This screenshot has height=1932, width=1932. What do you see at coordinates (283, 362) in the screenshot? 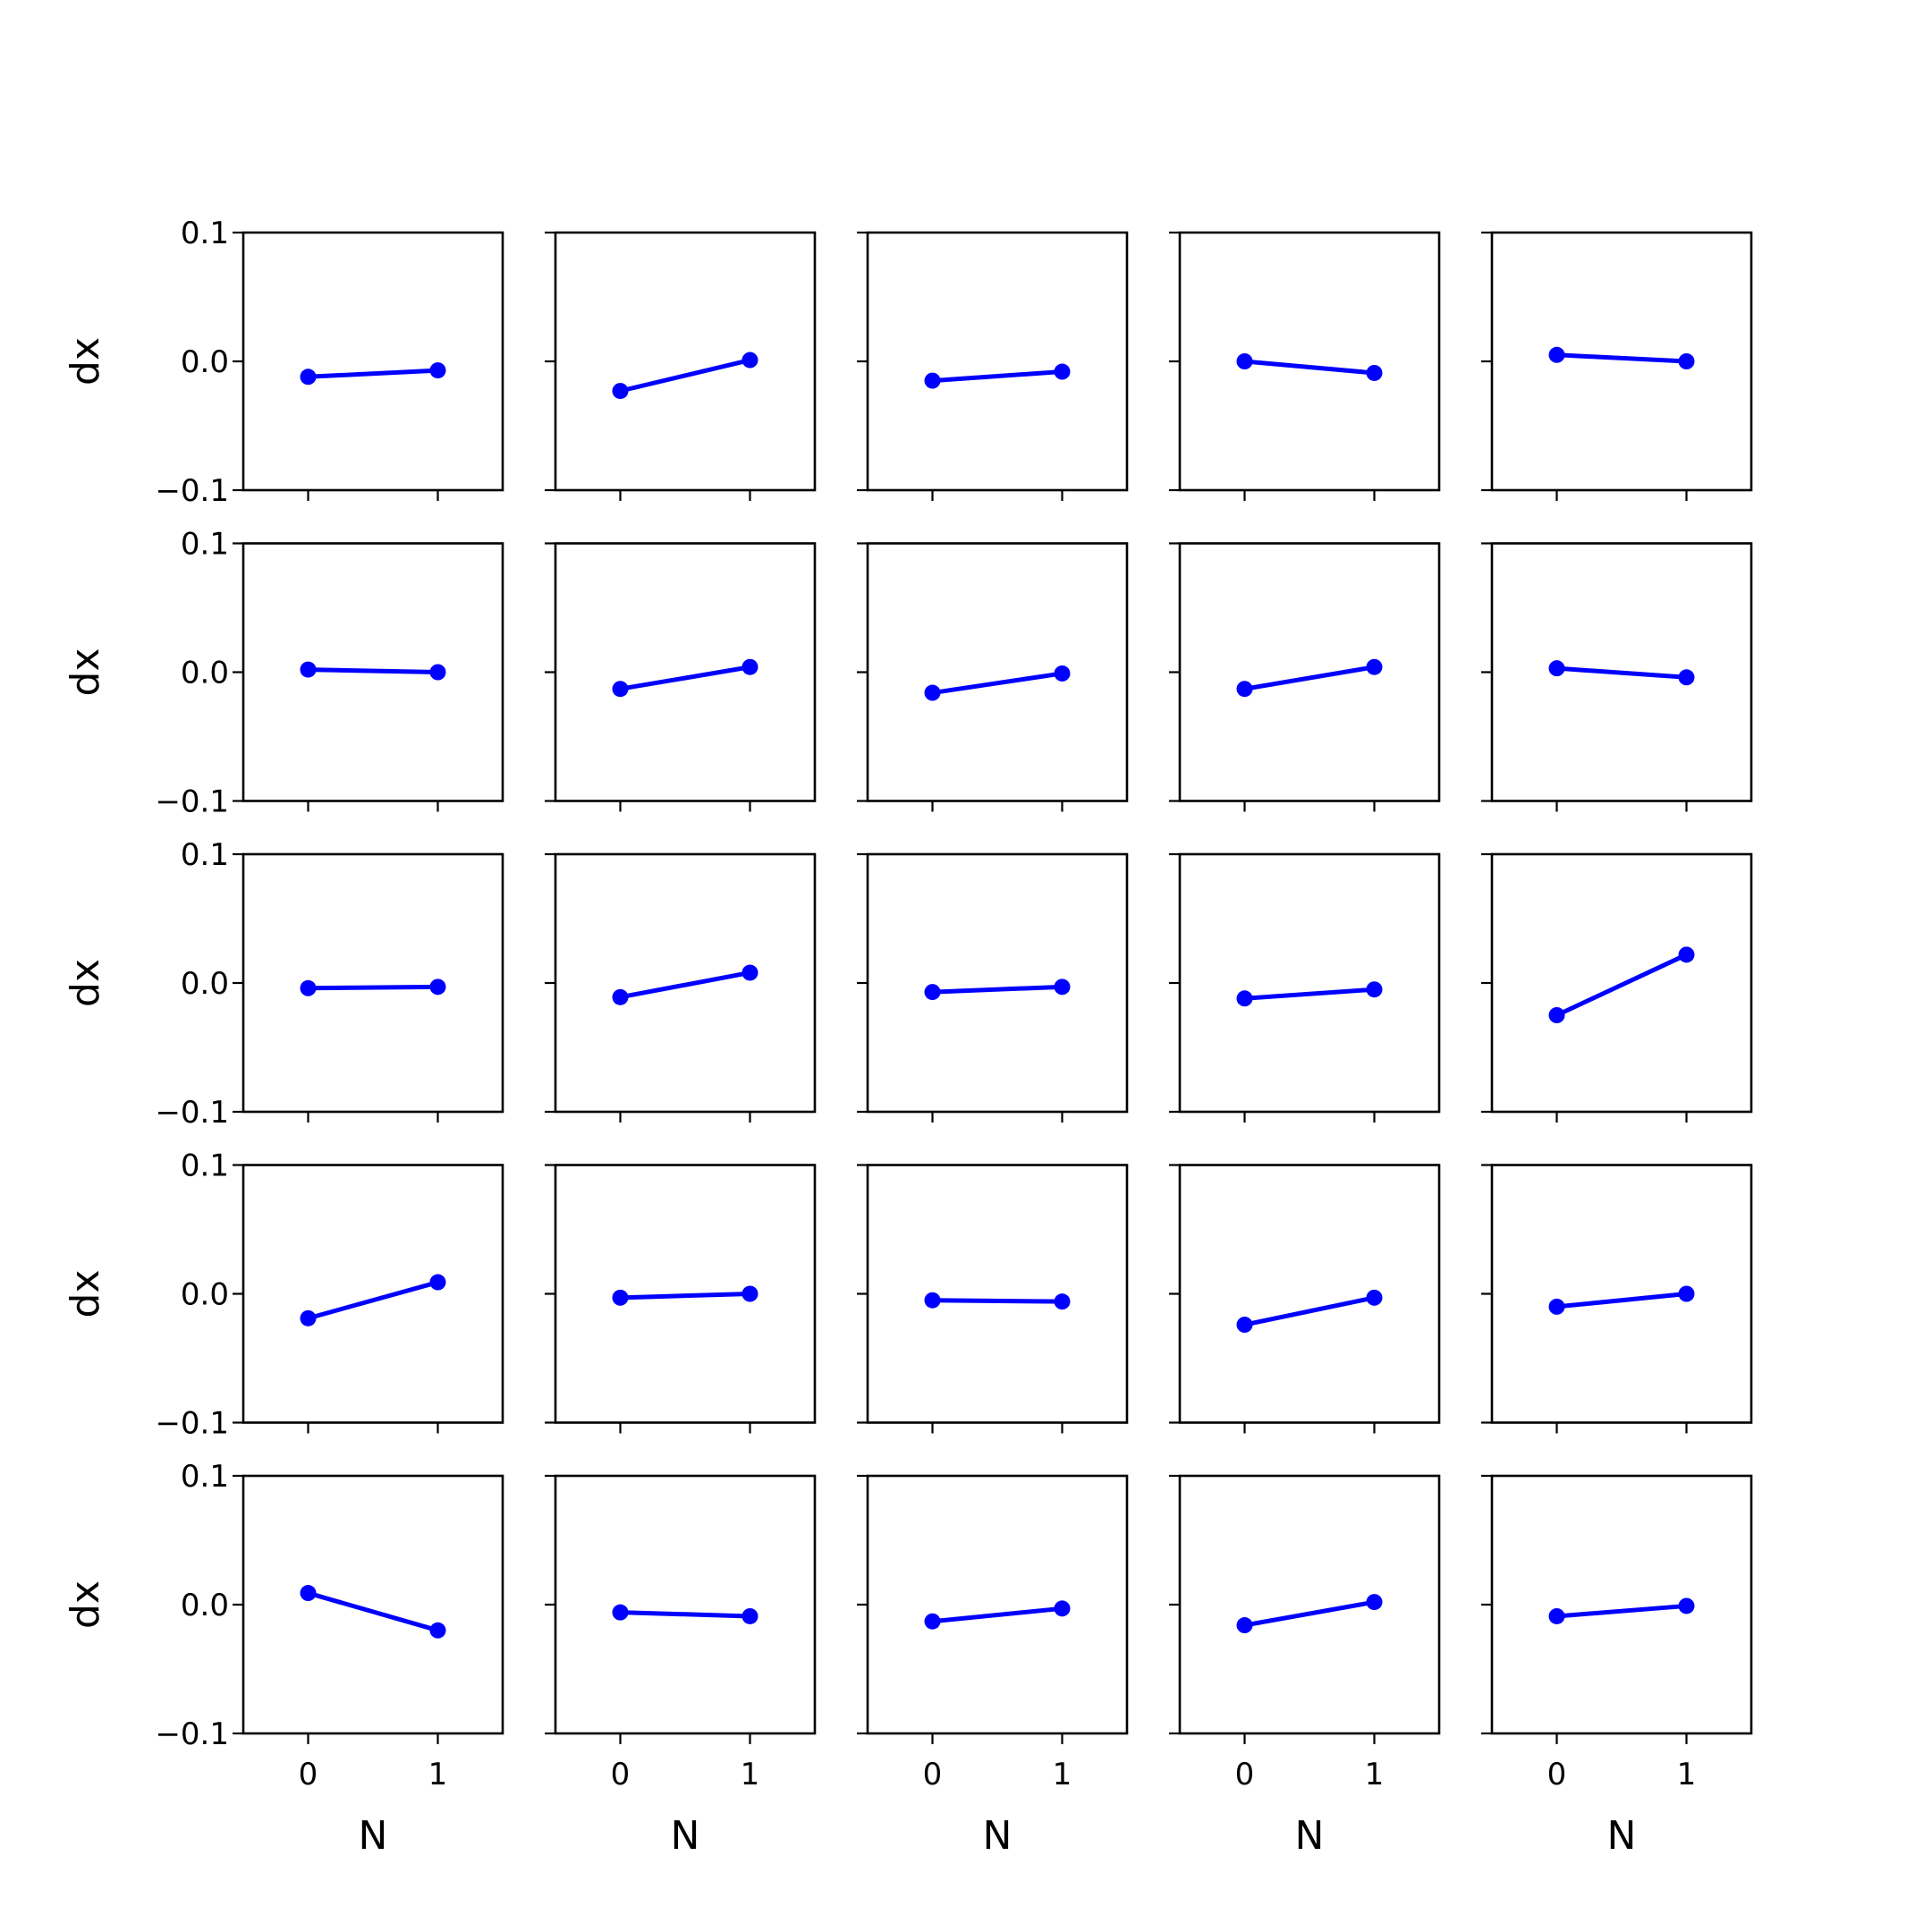
I see `subplot-1-1: 0.1 0.0 −0.1 dx` at bounding box center [283, 362].